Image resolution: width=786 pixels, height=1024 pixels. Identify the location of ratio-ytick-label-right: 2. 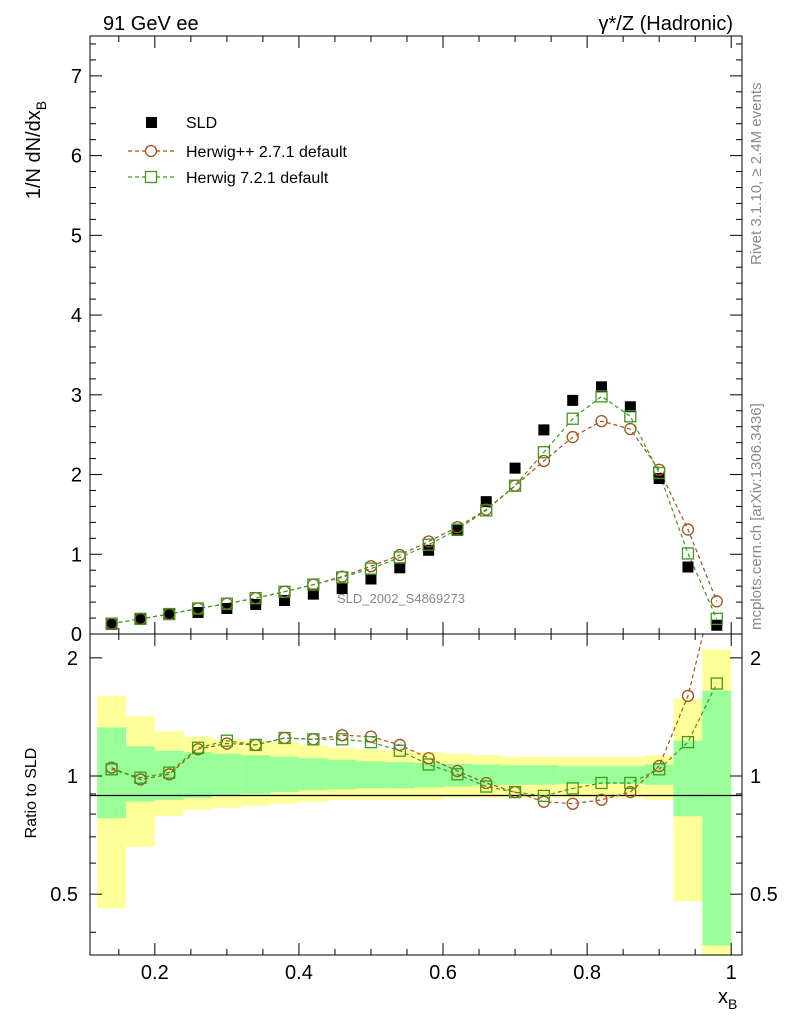
(755, 659).